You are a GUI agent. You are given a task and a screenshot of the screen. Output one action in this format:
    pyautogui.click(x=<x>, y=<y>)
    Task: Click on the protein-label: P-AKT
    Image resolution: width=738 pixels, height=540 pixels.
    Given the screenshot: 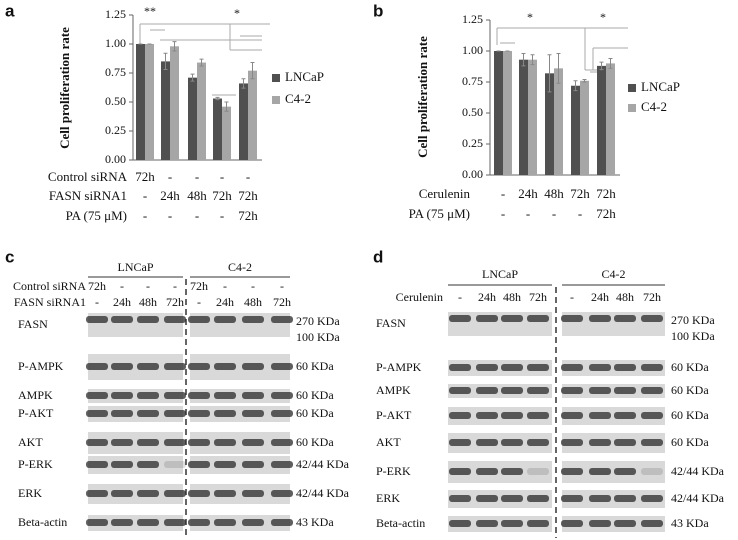 What is the action you would take?
    pyautogui.click(x=394, y=415)
    